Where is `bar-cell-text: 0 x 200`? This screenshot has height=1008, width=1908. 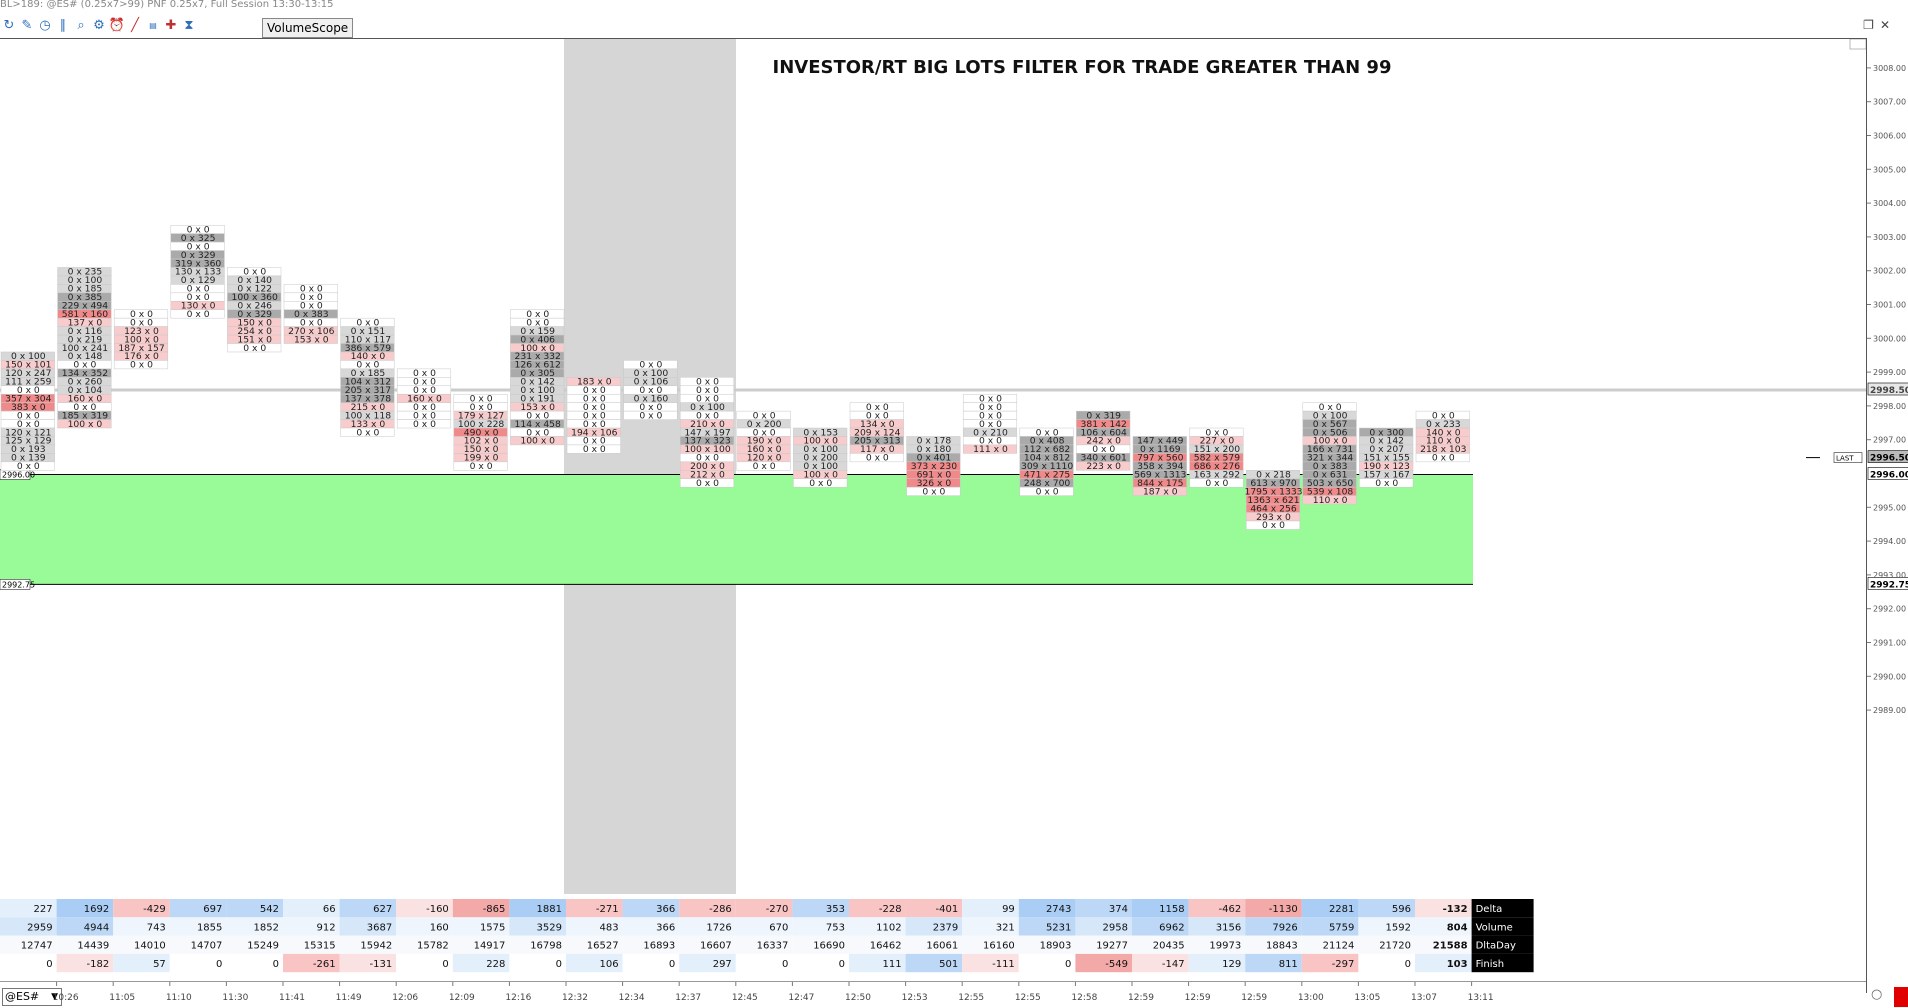
bar-cell-text: 0 x 200 is located at coordinates (820, 458).